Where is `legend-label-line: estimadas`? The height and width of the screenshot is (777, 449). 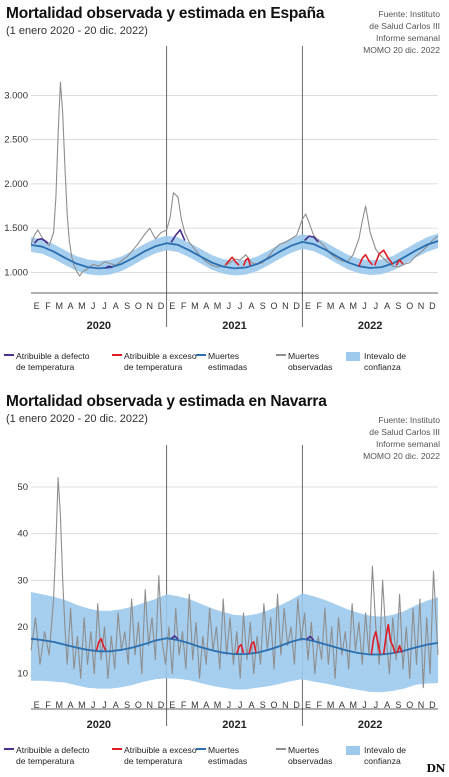
legend-label-line: estimadas is located at coordinates (228, 761).